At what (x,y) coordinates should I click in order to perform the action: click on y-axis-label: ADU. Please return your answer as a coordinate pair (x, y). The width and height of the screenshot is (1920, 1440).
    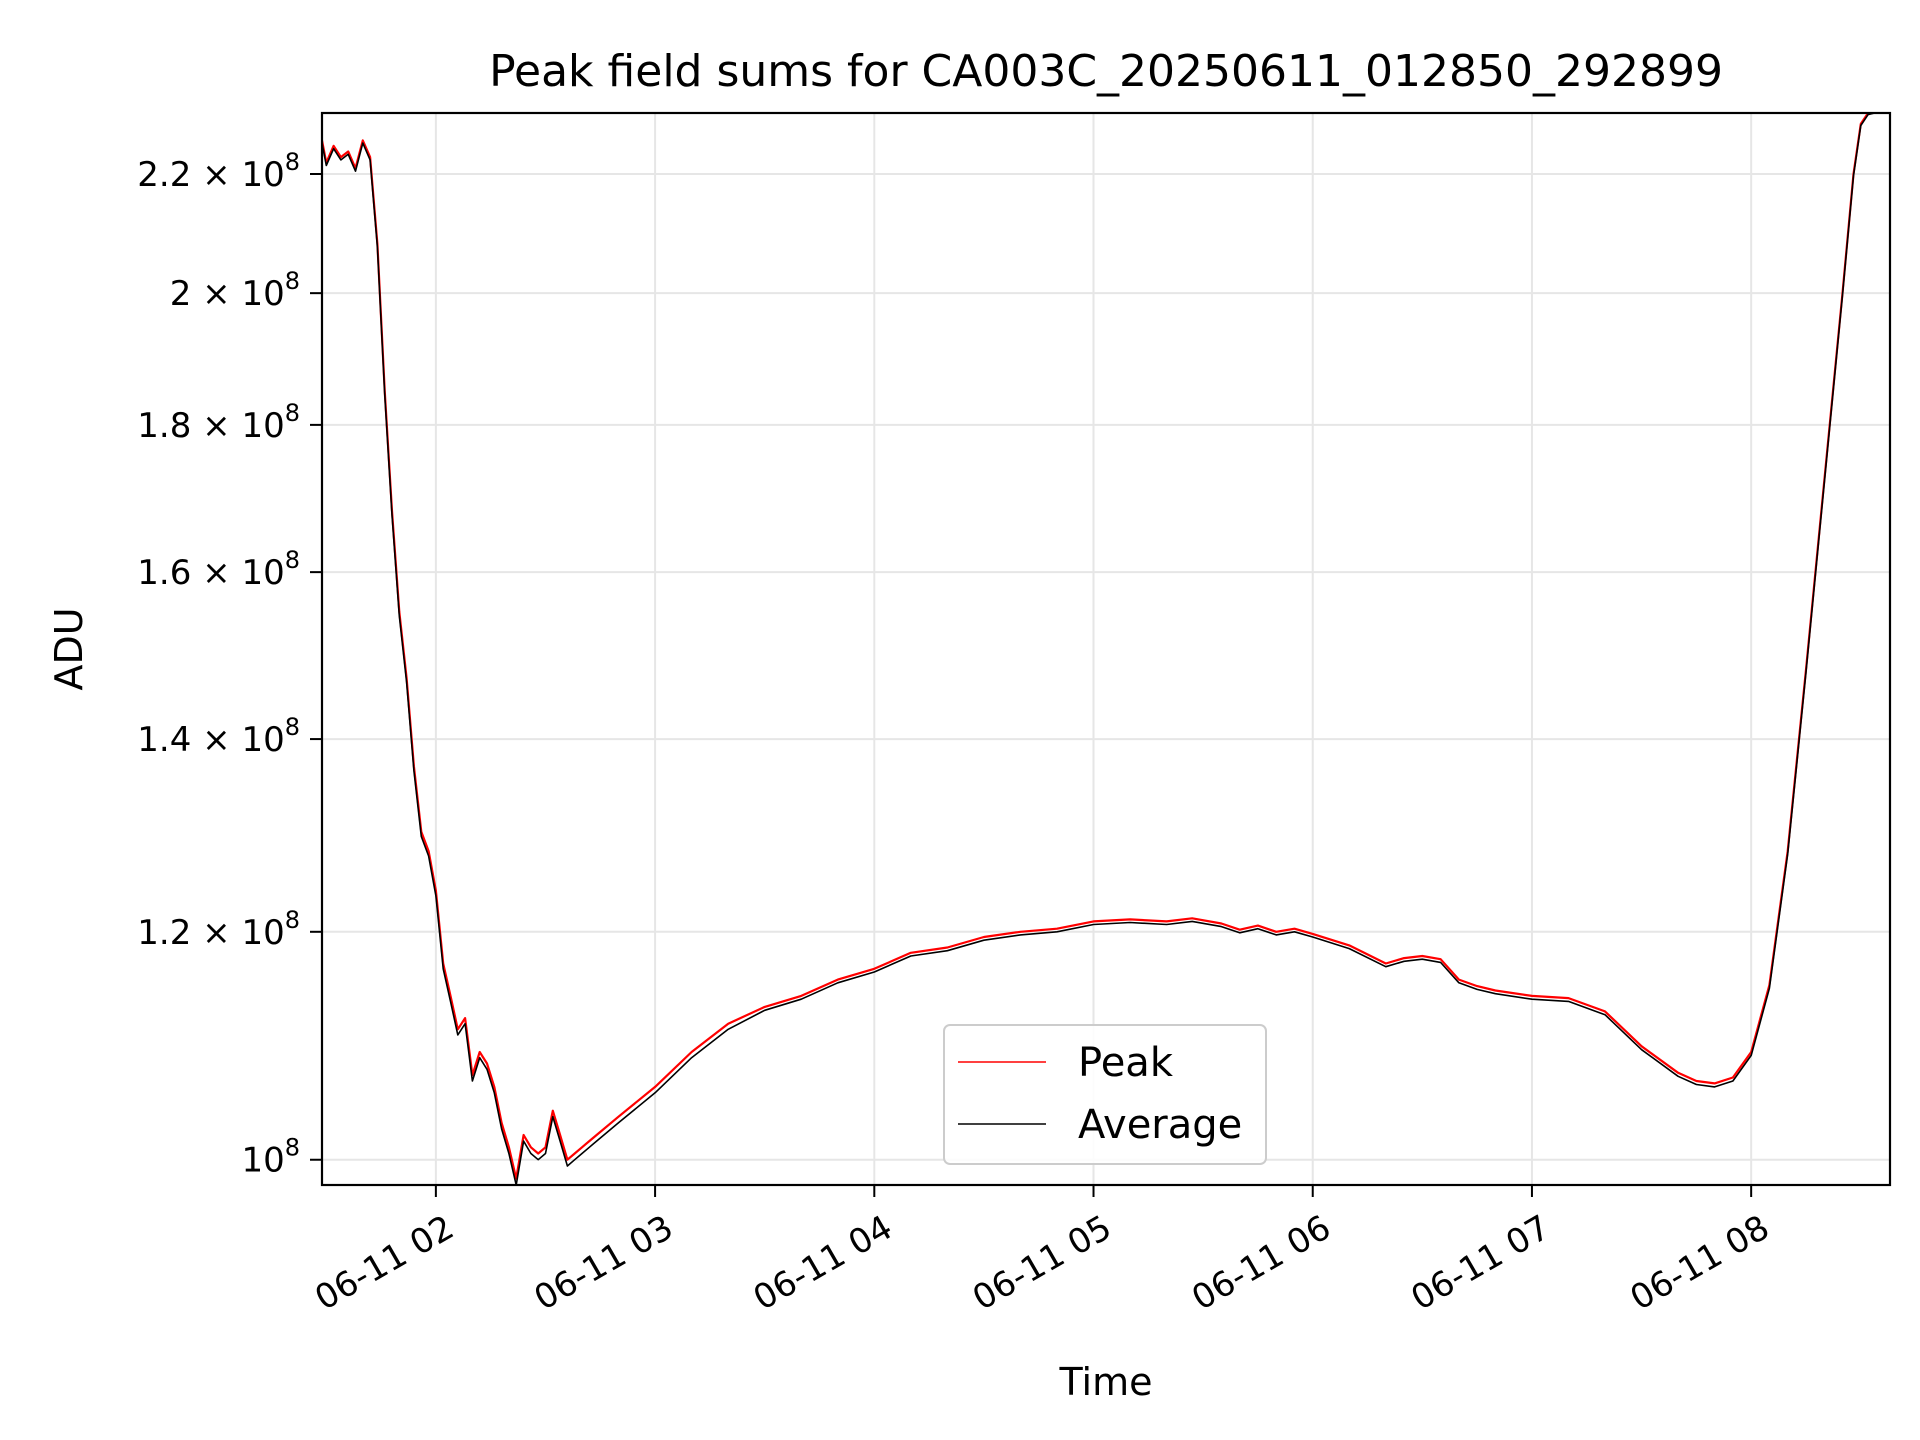
    Looking at the image, I should click on (69, 648).